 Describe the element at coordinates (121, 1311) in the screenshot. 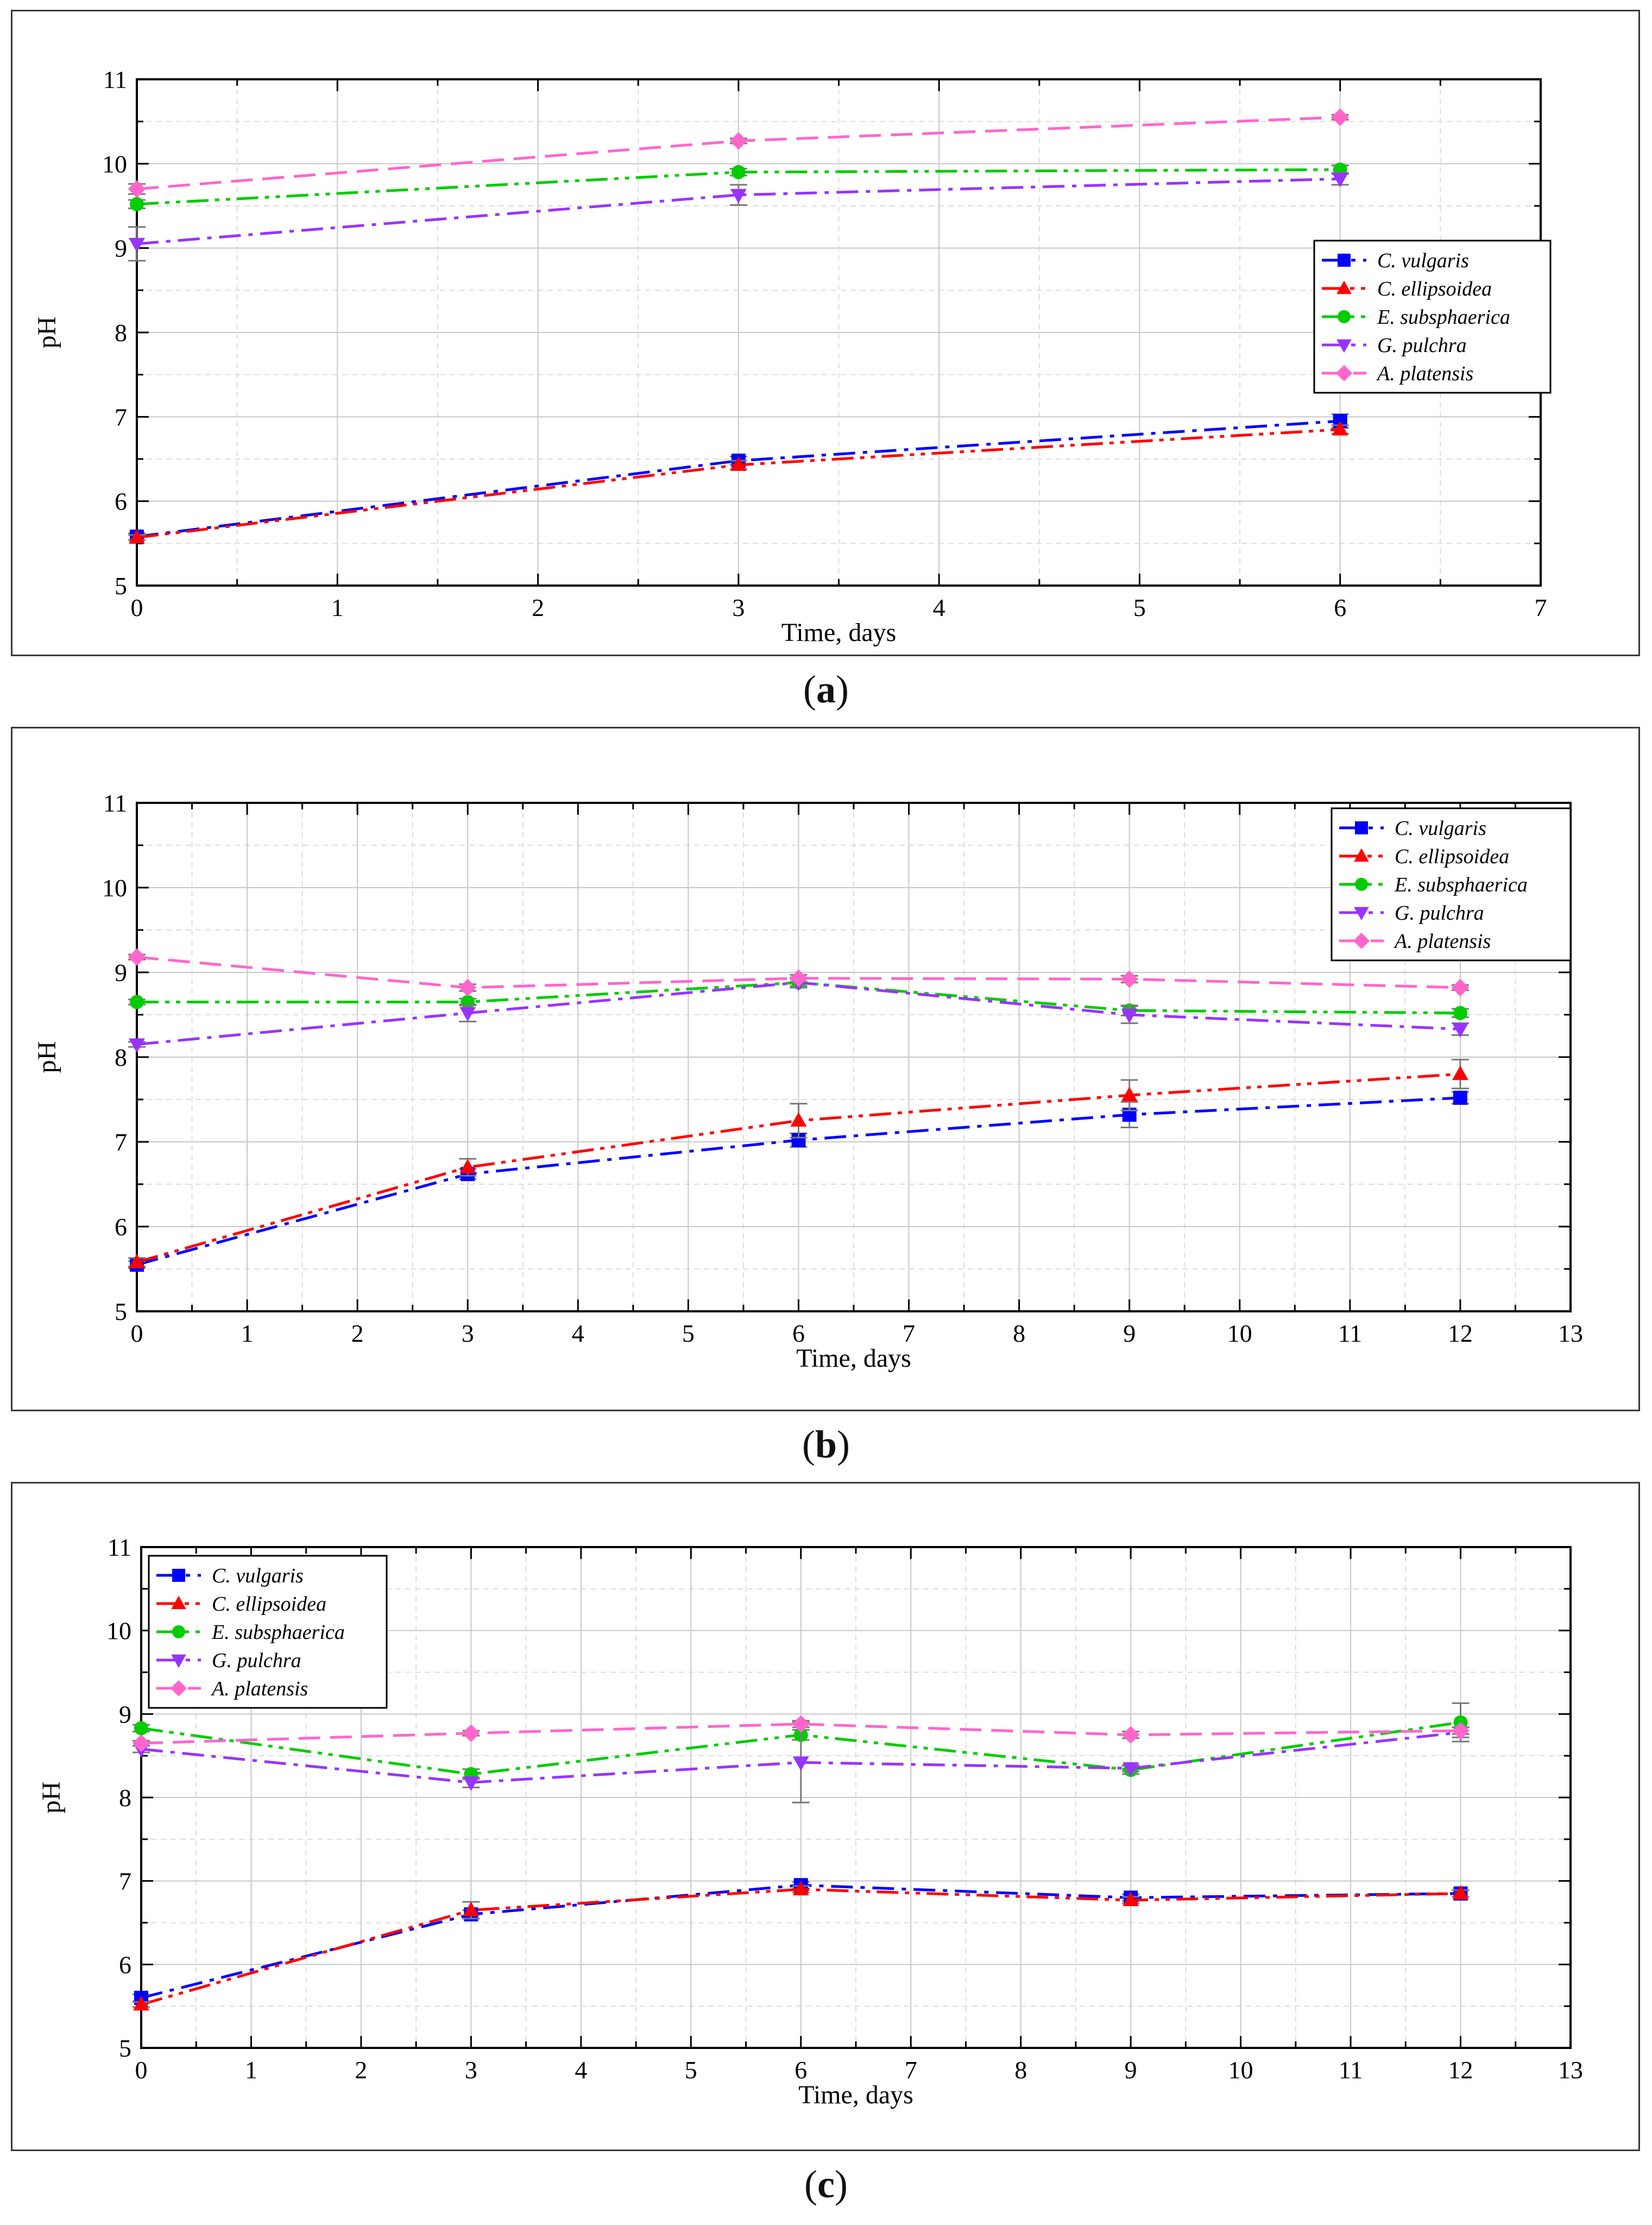

I see `panel-b-y-tick-label: 5` at that location.